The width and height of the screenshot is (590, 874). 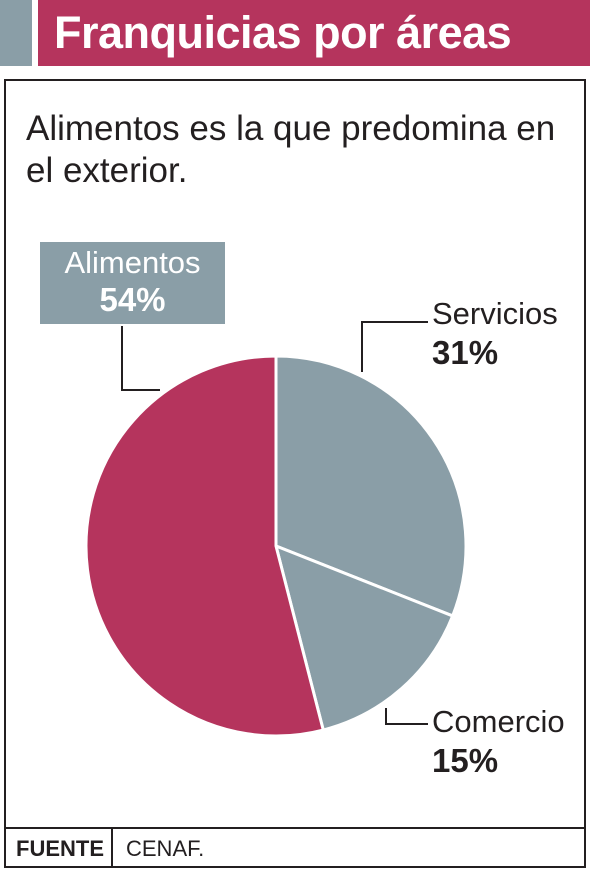 What do you see at coordinates (140, 358) in the screenshot?
I see `leader-line-alimentos` at bounding box center [140, 358].